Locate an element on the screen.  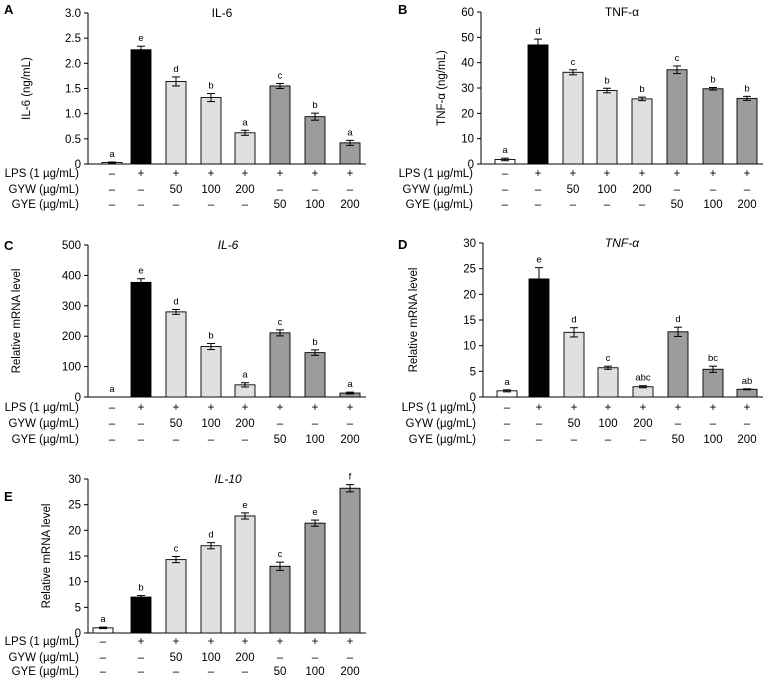
y-tick-label: 10 is located at coordinates (469, 347).